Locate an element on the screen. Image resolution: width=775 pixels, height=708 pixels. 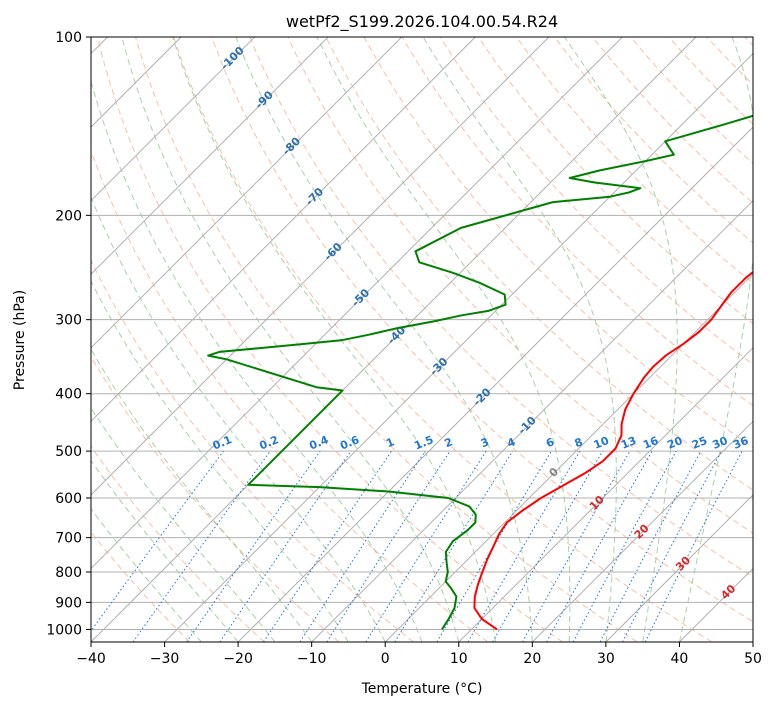
x-tick-label: 40 is located at coordinates (680, 659).